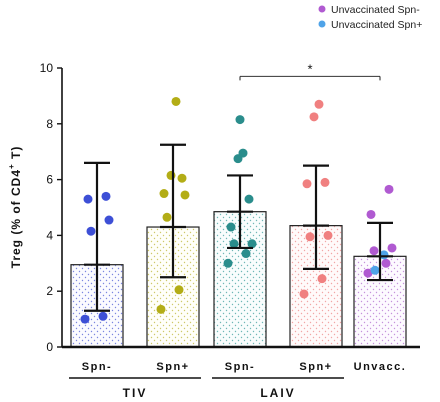 The height and width of the screenshot is (402, 440). Describe the element at coordinates (16, 218) in the screenshot. I see `y-axis-label-main: Treg (% of CD4` at that location.